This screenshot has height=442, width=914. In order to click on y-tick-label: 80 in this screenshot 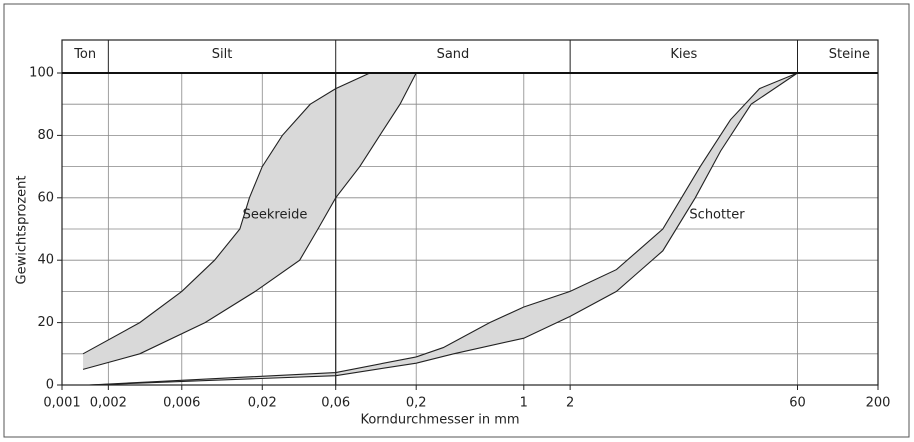, I will do `click(45, 135)`.